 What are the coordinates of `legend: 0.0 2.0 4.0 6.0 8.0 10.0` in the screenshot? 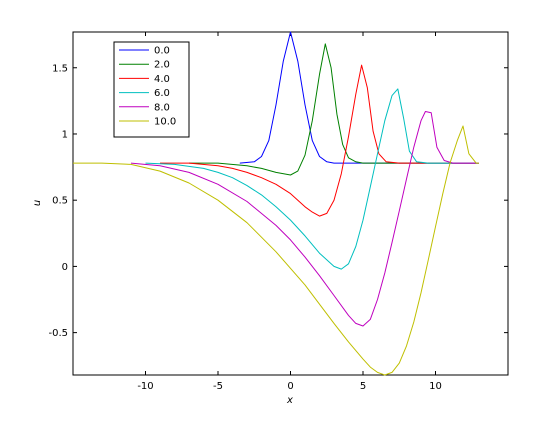 It's located at (151, 89).